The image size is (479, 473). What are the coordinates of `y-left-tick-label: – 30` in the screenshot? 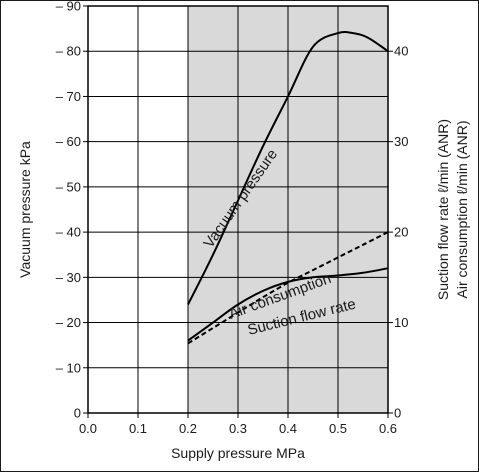 It's located at (68, 277).